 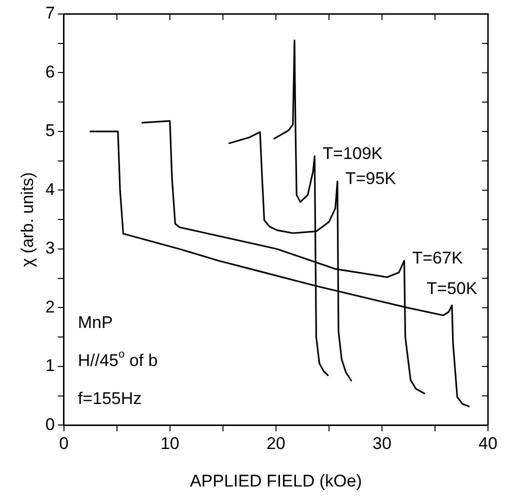 What do you see at coordinates (438, 258) in the screenshot?
I see `annotation: T=67K` at bounding box center [438, 258].